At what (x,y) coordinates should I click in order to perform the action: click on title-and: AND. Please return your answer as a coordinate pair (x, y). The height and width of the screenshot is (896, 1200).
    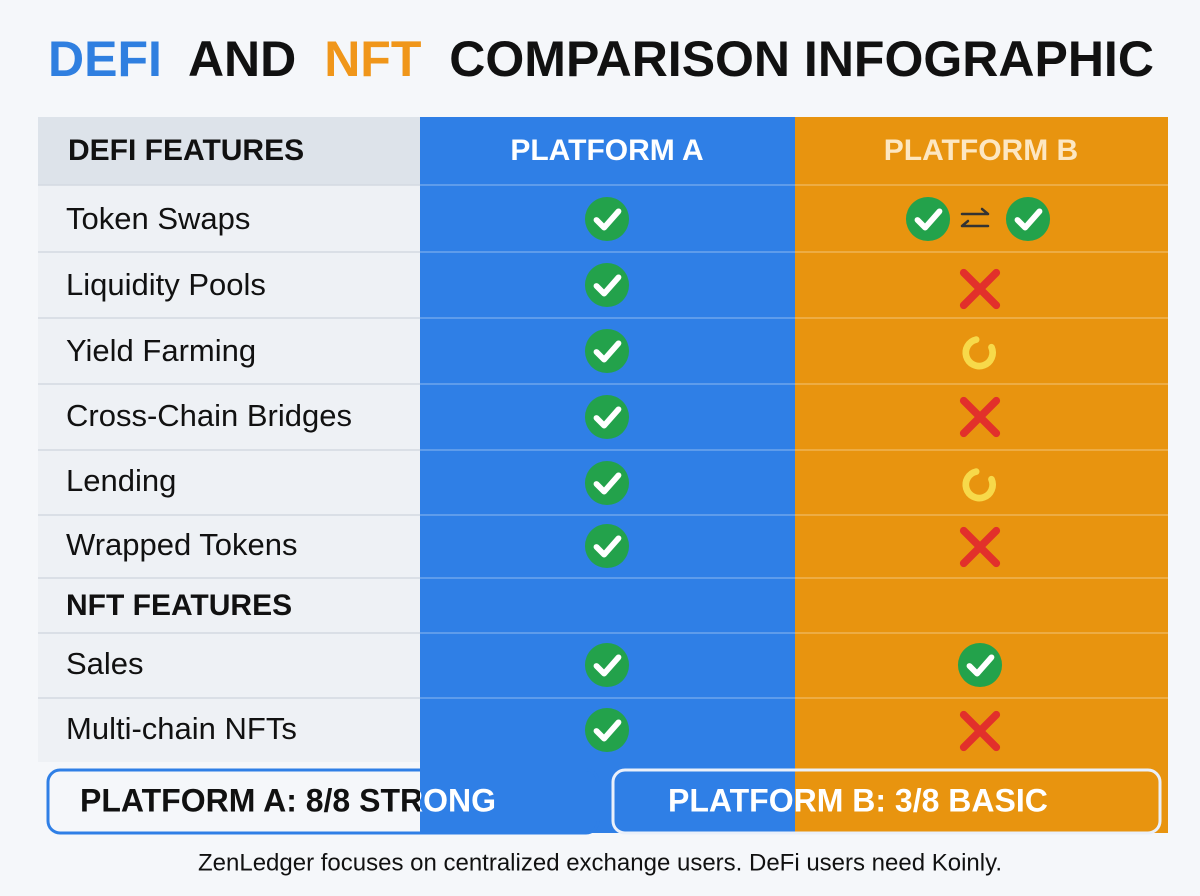
    Looking at the image, I should click on (242, 59).